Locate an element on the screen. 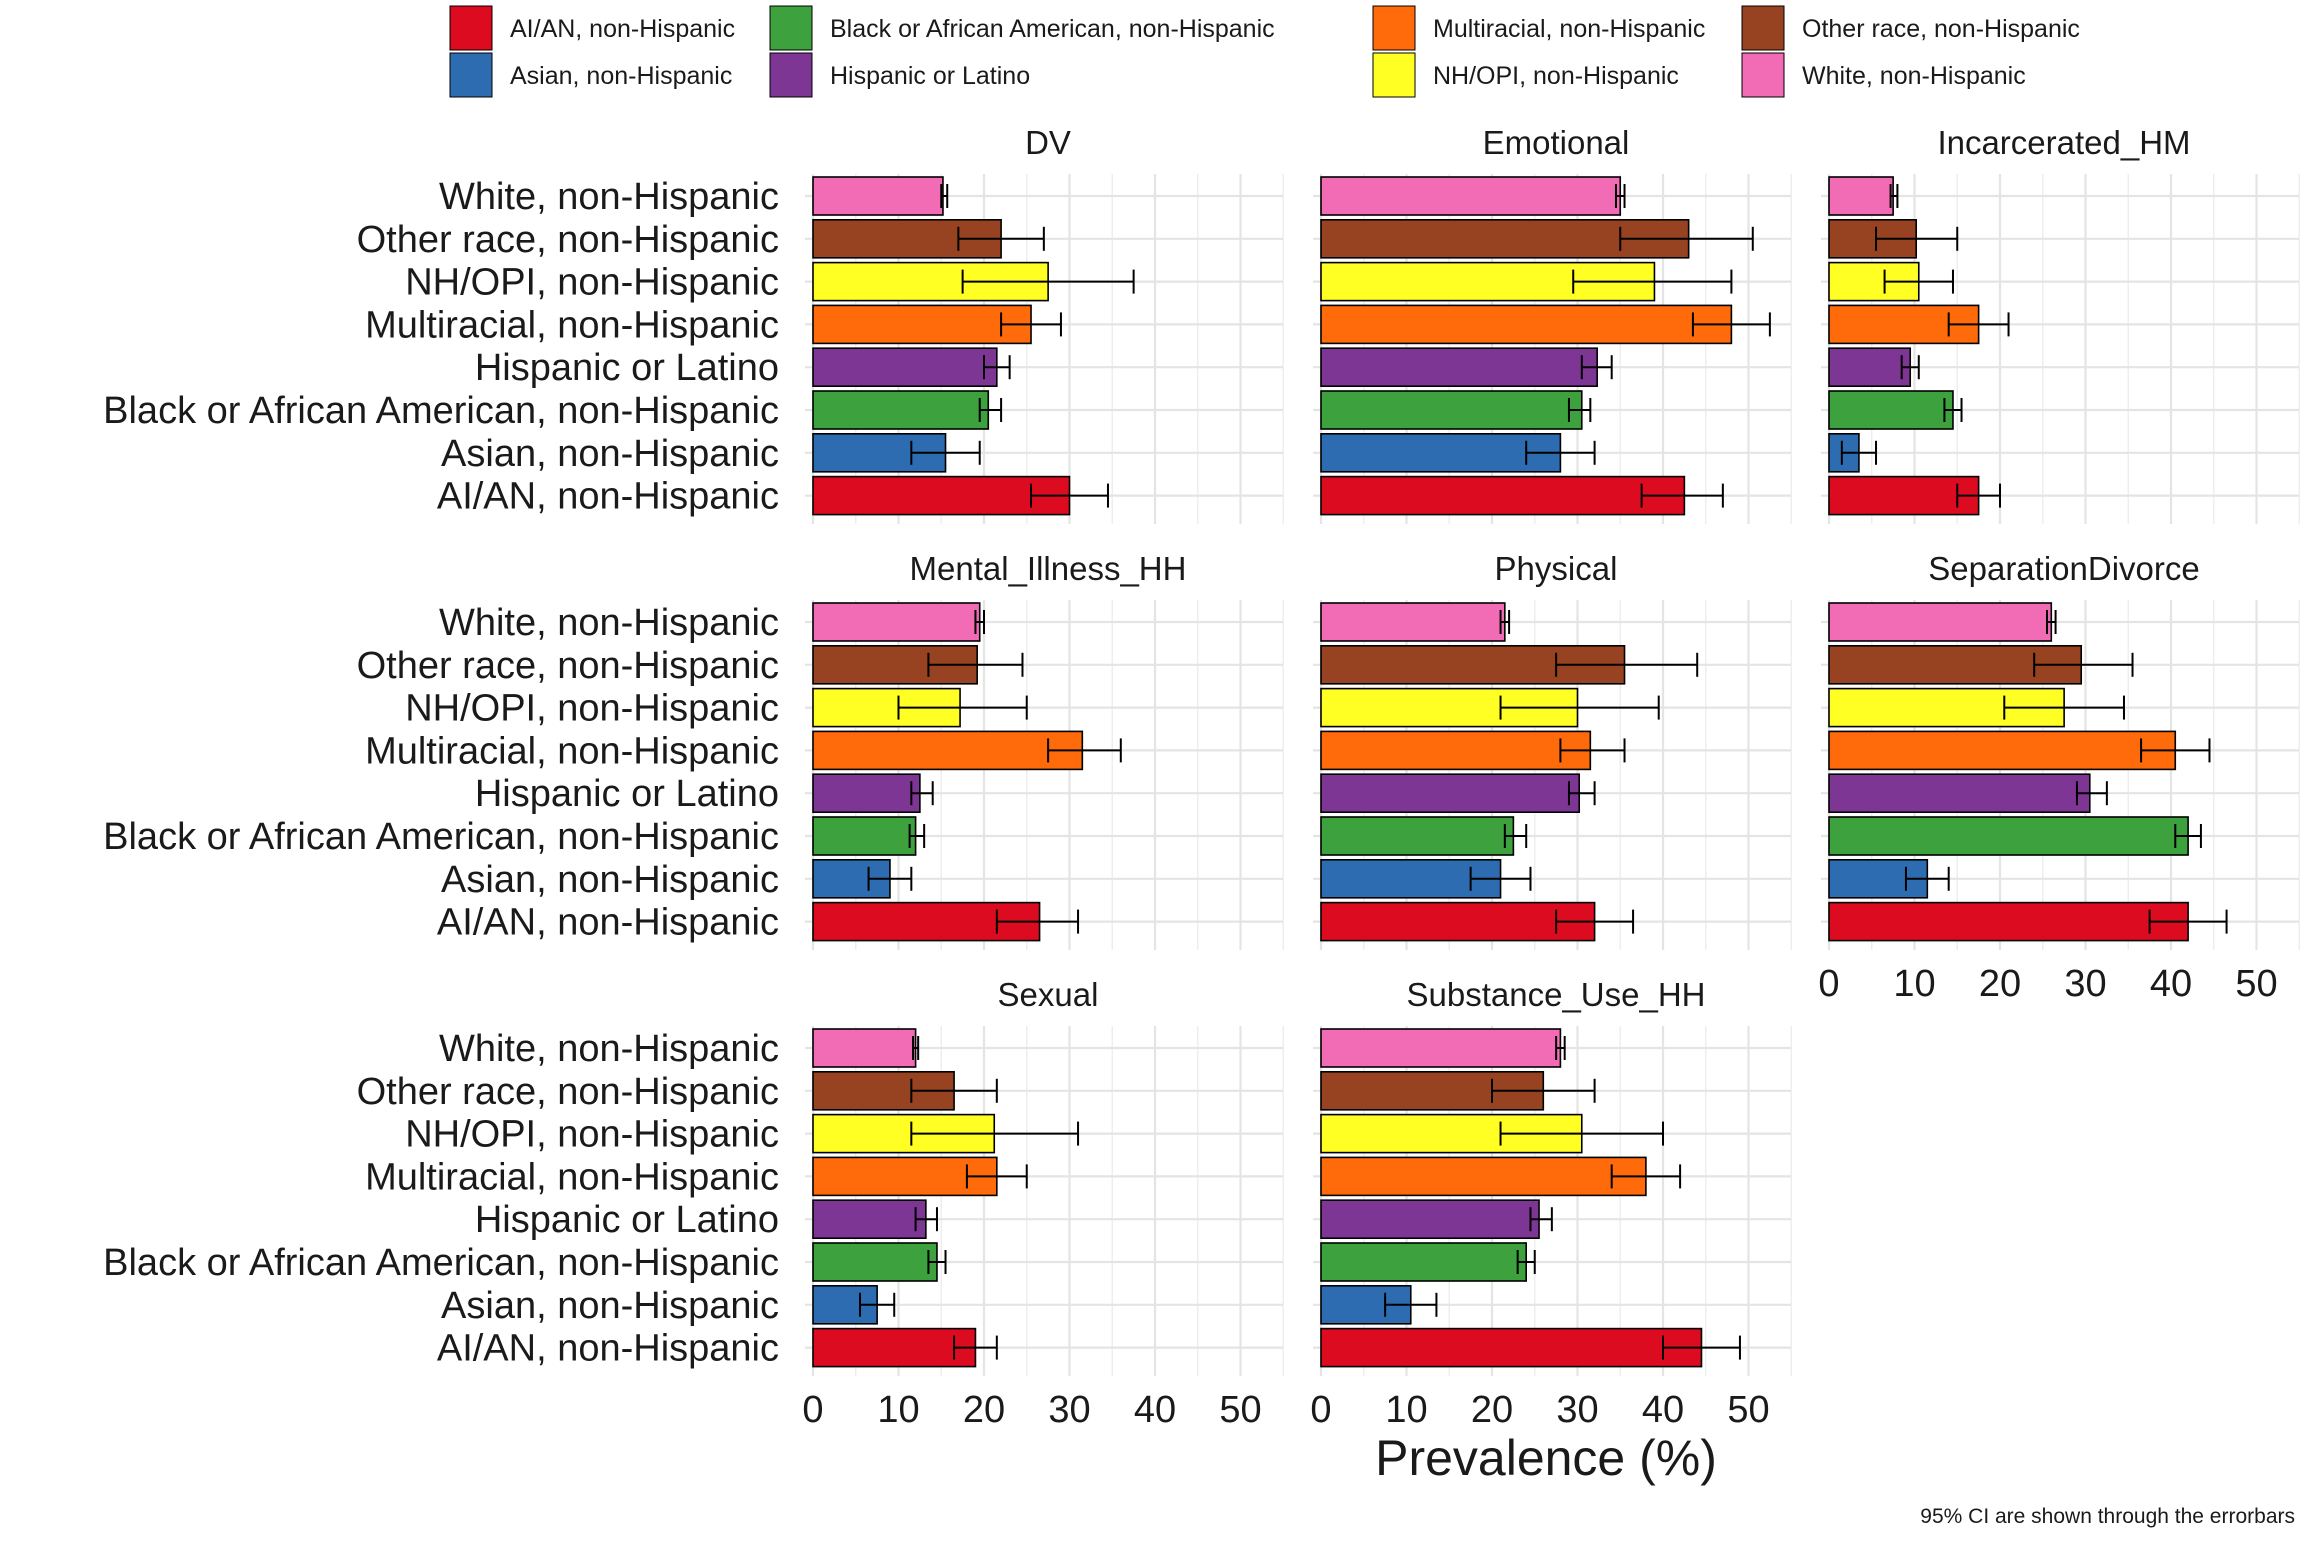  panel-separationdivorce: SeparationDivorce 0 10 20 30 40 50 is located at coordinates (2059, 777).